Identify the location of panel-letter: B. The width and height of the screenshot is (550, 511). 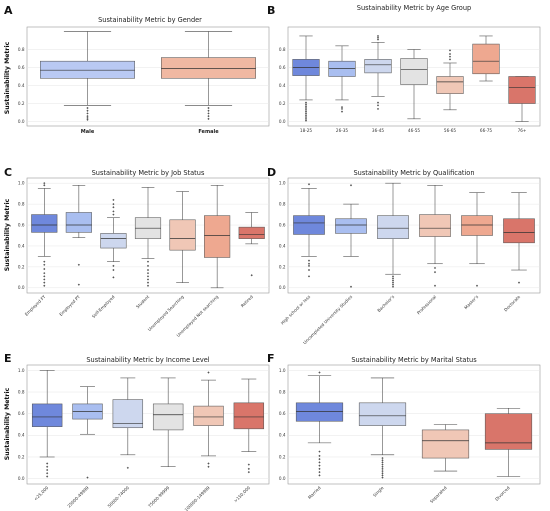
(271, 10).